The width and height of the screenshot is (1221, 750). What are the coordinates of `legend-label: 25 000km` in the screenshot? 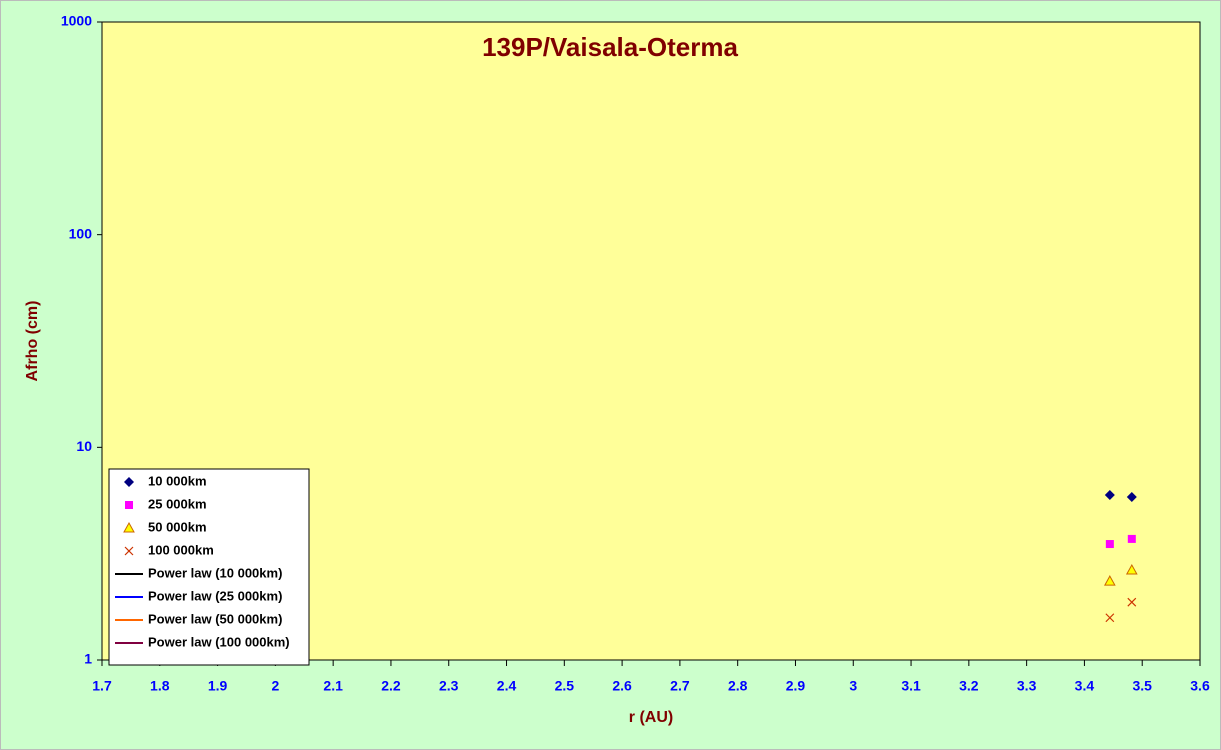 It's located at (177, 503).